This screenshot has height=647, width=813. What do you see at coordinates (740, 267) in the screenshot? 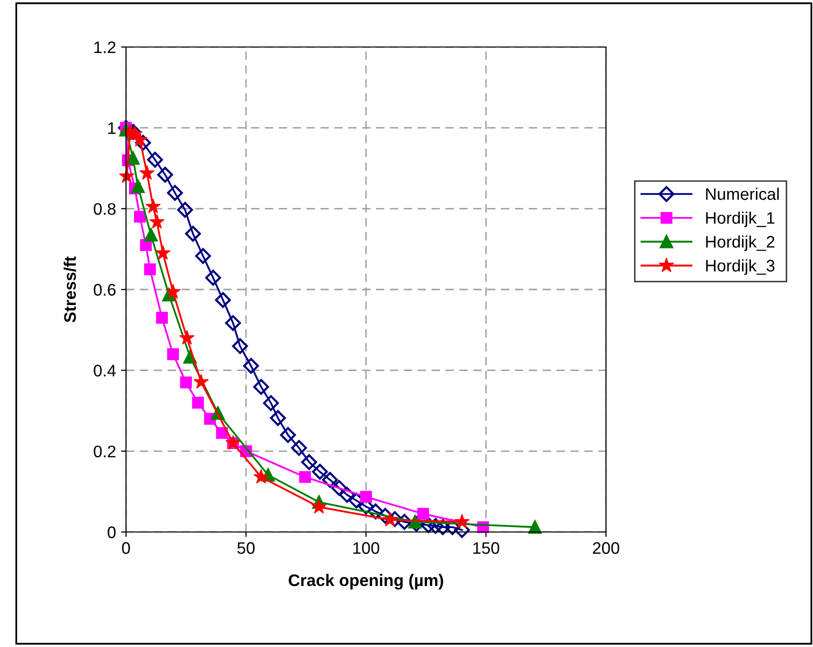
I see `legend-label: Hordijk_3` at bounding box center [740, 267].